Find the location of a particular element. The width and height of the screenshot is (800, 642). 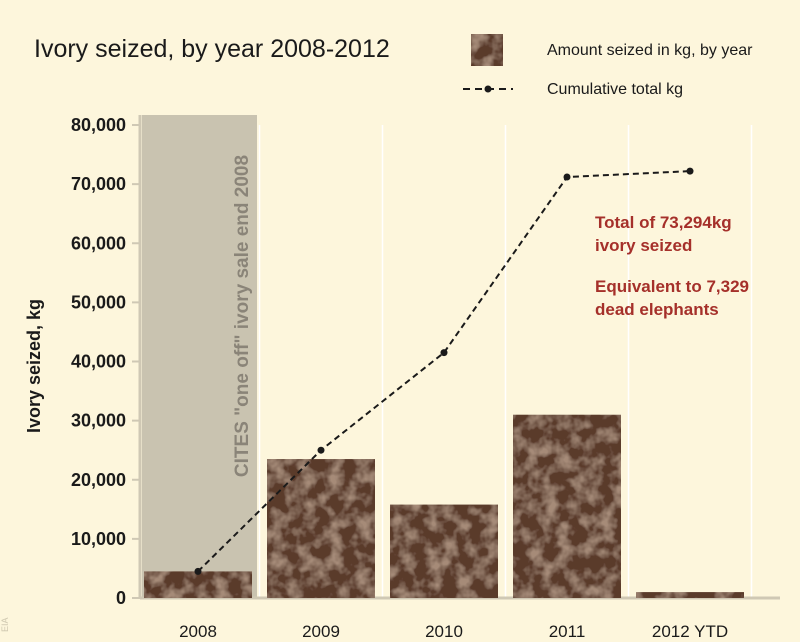

x-tick-label: 2012 YTD is located at coordinates (690, 631).